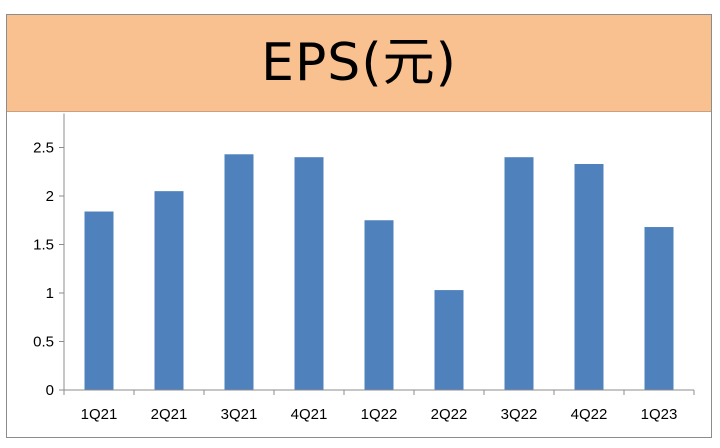 The image size is (720, 448). Describe the element at coordinates (50, 293) in the screenshot. I see `y-tick-label: 1` at that location.